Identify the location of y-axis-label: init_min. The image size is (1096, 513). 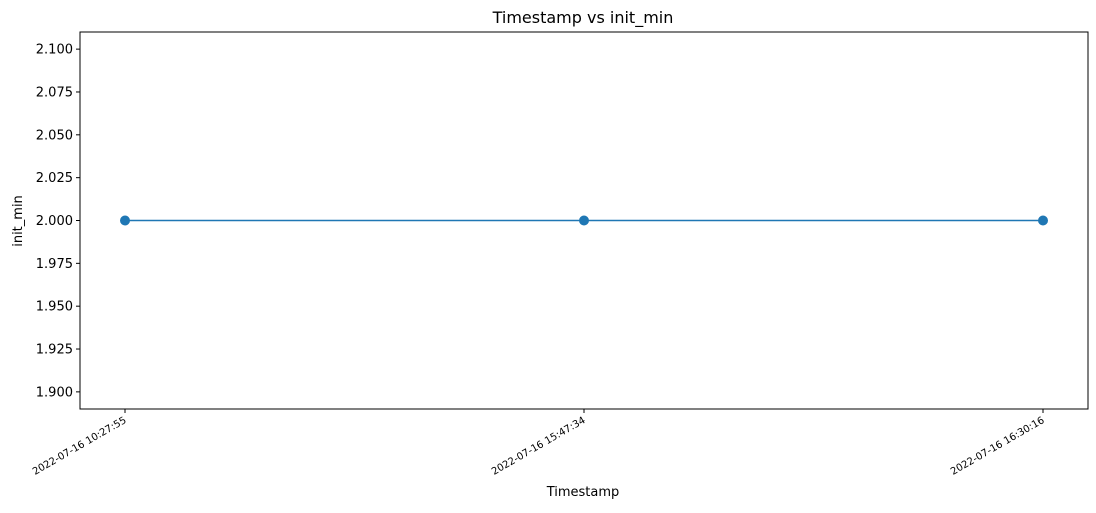
(18, 221).